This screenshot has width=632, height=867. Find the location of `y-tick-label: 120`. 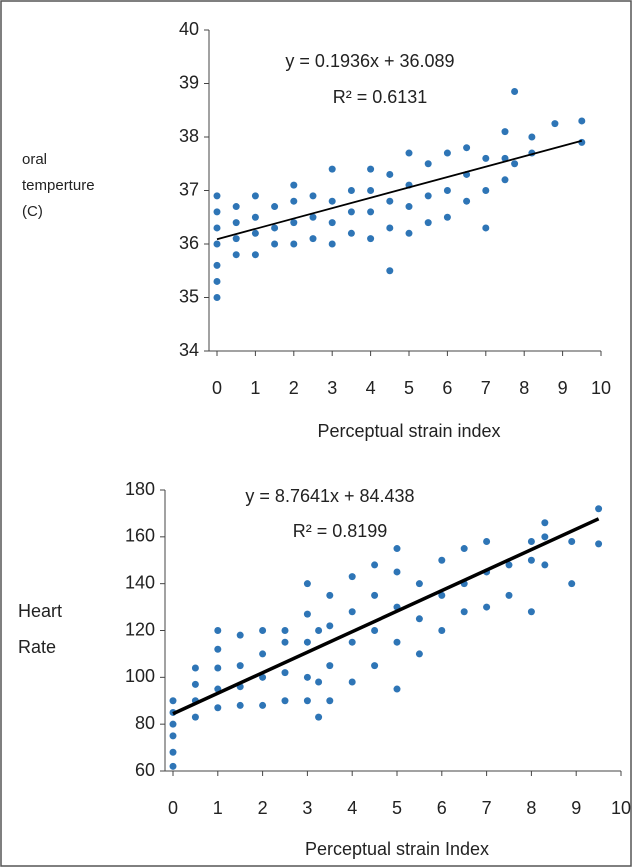

y-tick-label: 120 is located at coordinates (140, 629).